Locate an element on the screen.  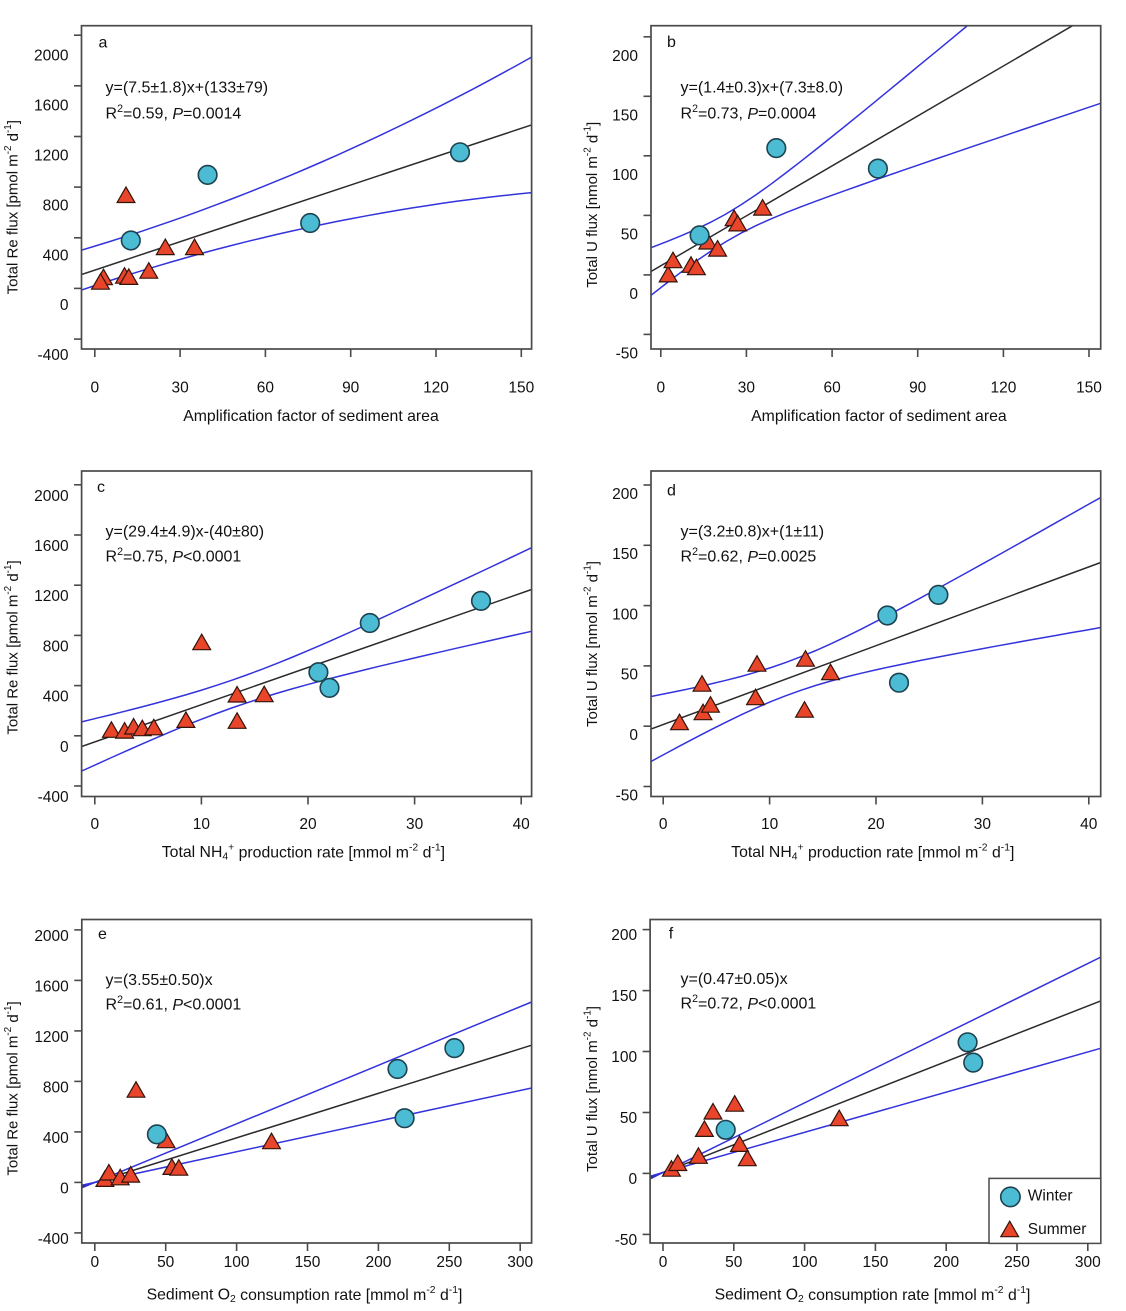
svg-text: Summer is located at coordinates (1057, 1229).